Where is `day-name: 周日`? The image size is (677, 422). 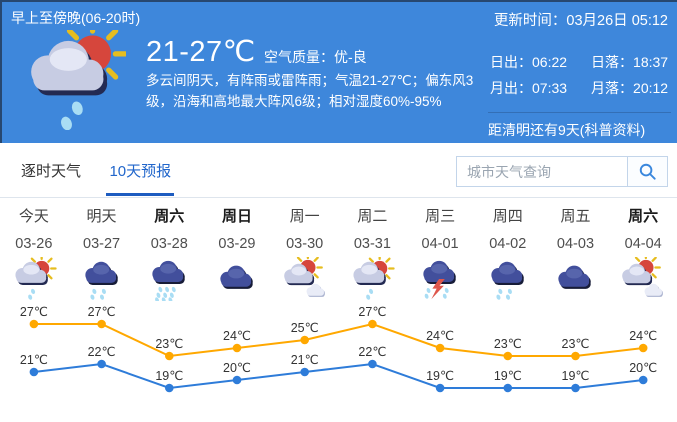 day-name: 周日 is located at coordinates (236, 216).